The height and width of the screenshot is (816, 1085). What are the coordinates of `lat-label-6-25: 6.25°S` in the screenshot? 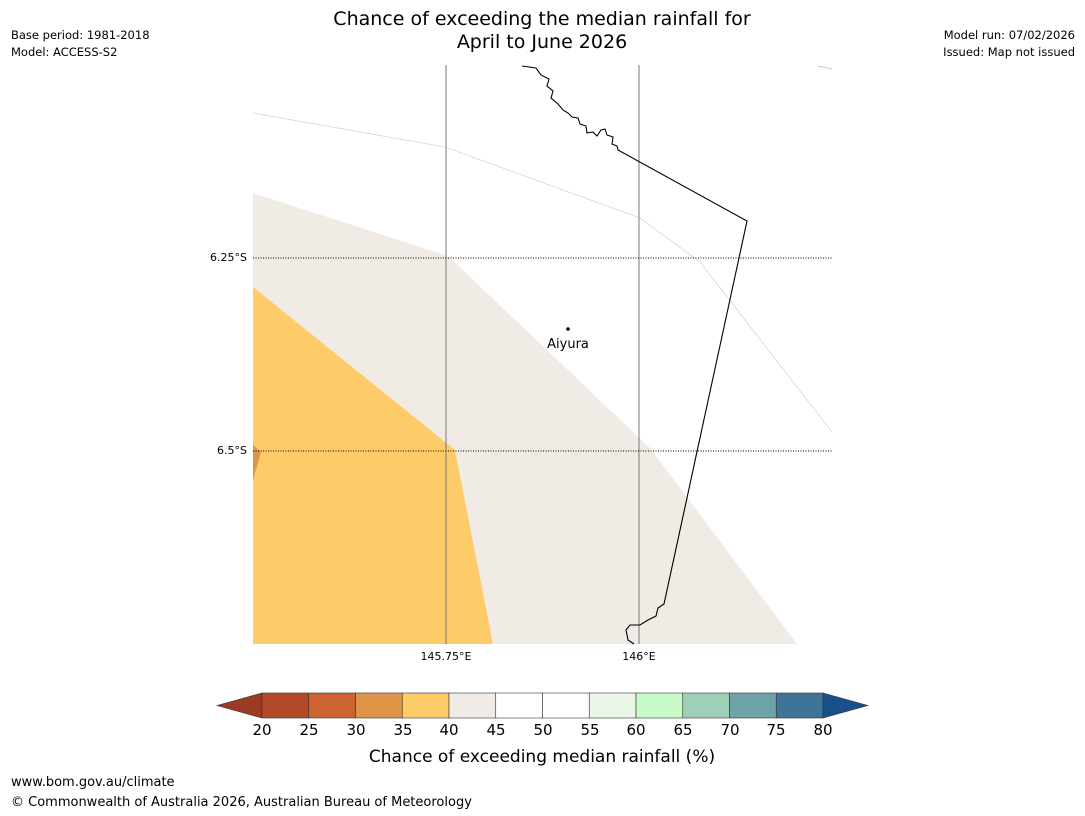 It's located at (228, 257).